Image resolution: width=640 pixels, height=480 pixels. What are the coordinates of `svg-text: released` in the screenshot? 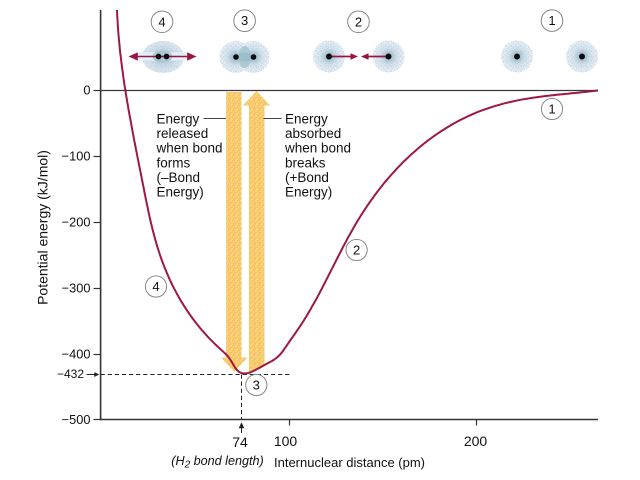 It's located at (183, 133).